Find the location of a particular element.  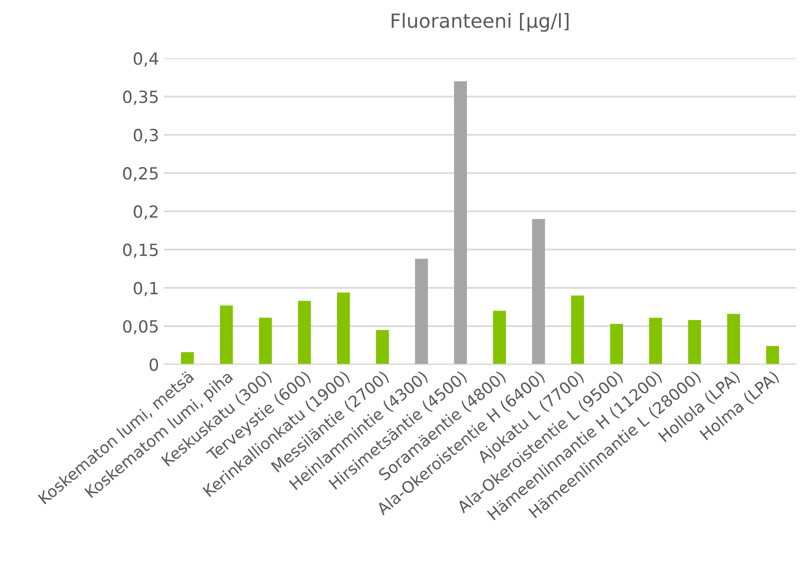

y-tick-label: 0,15 is located at coordinates (140, 251).